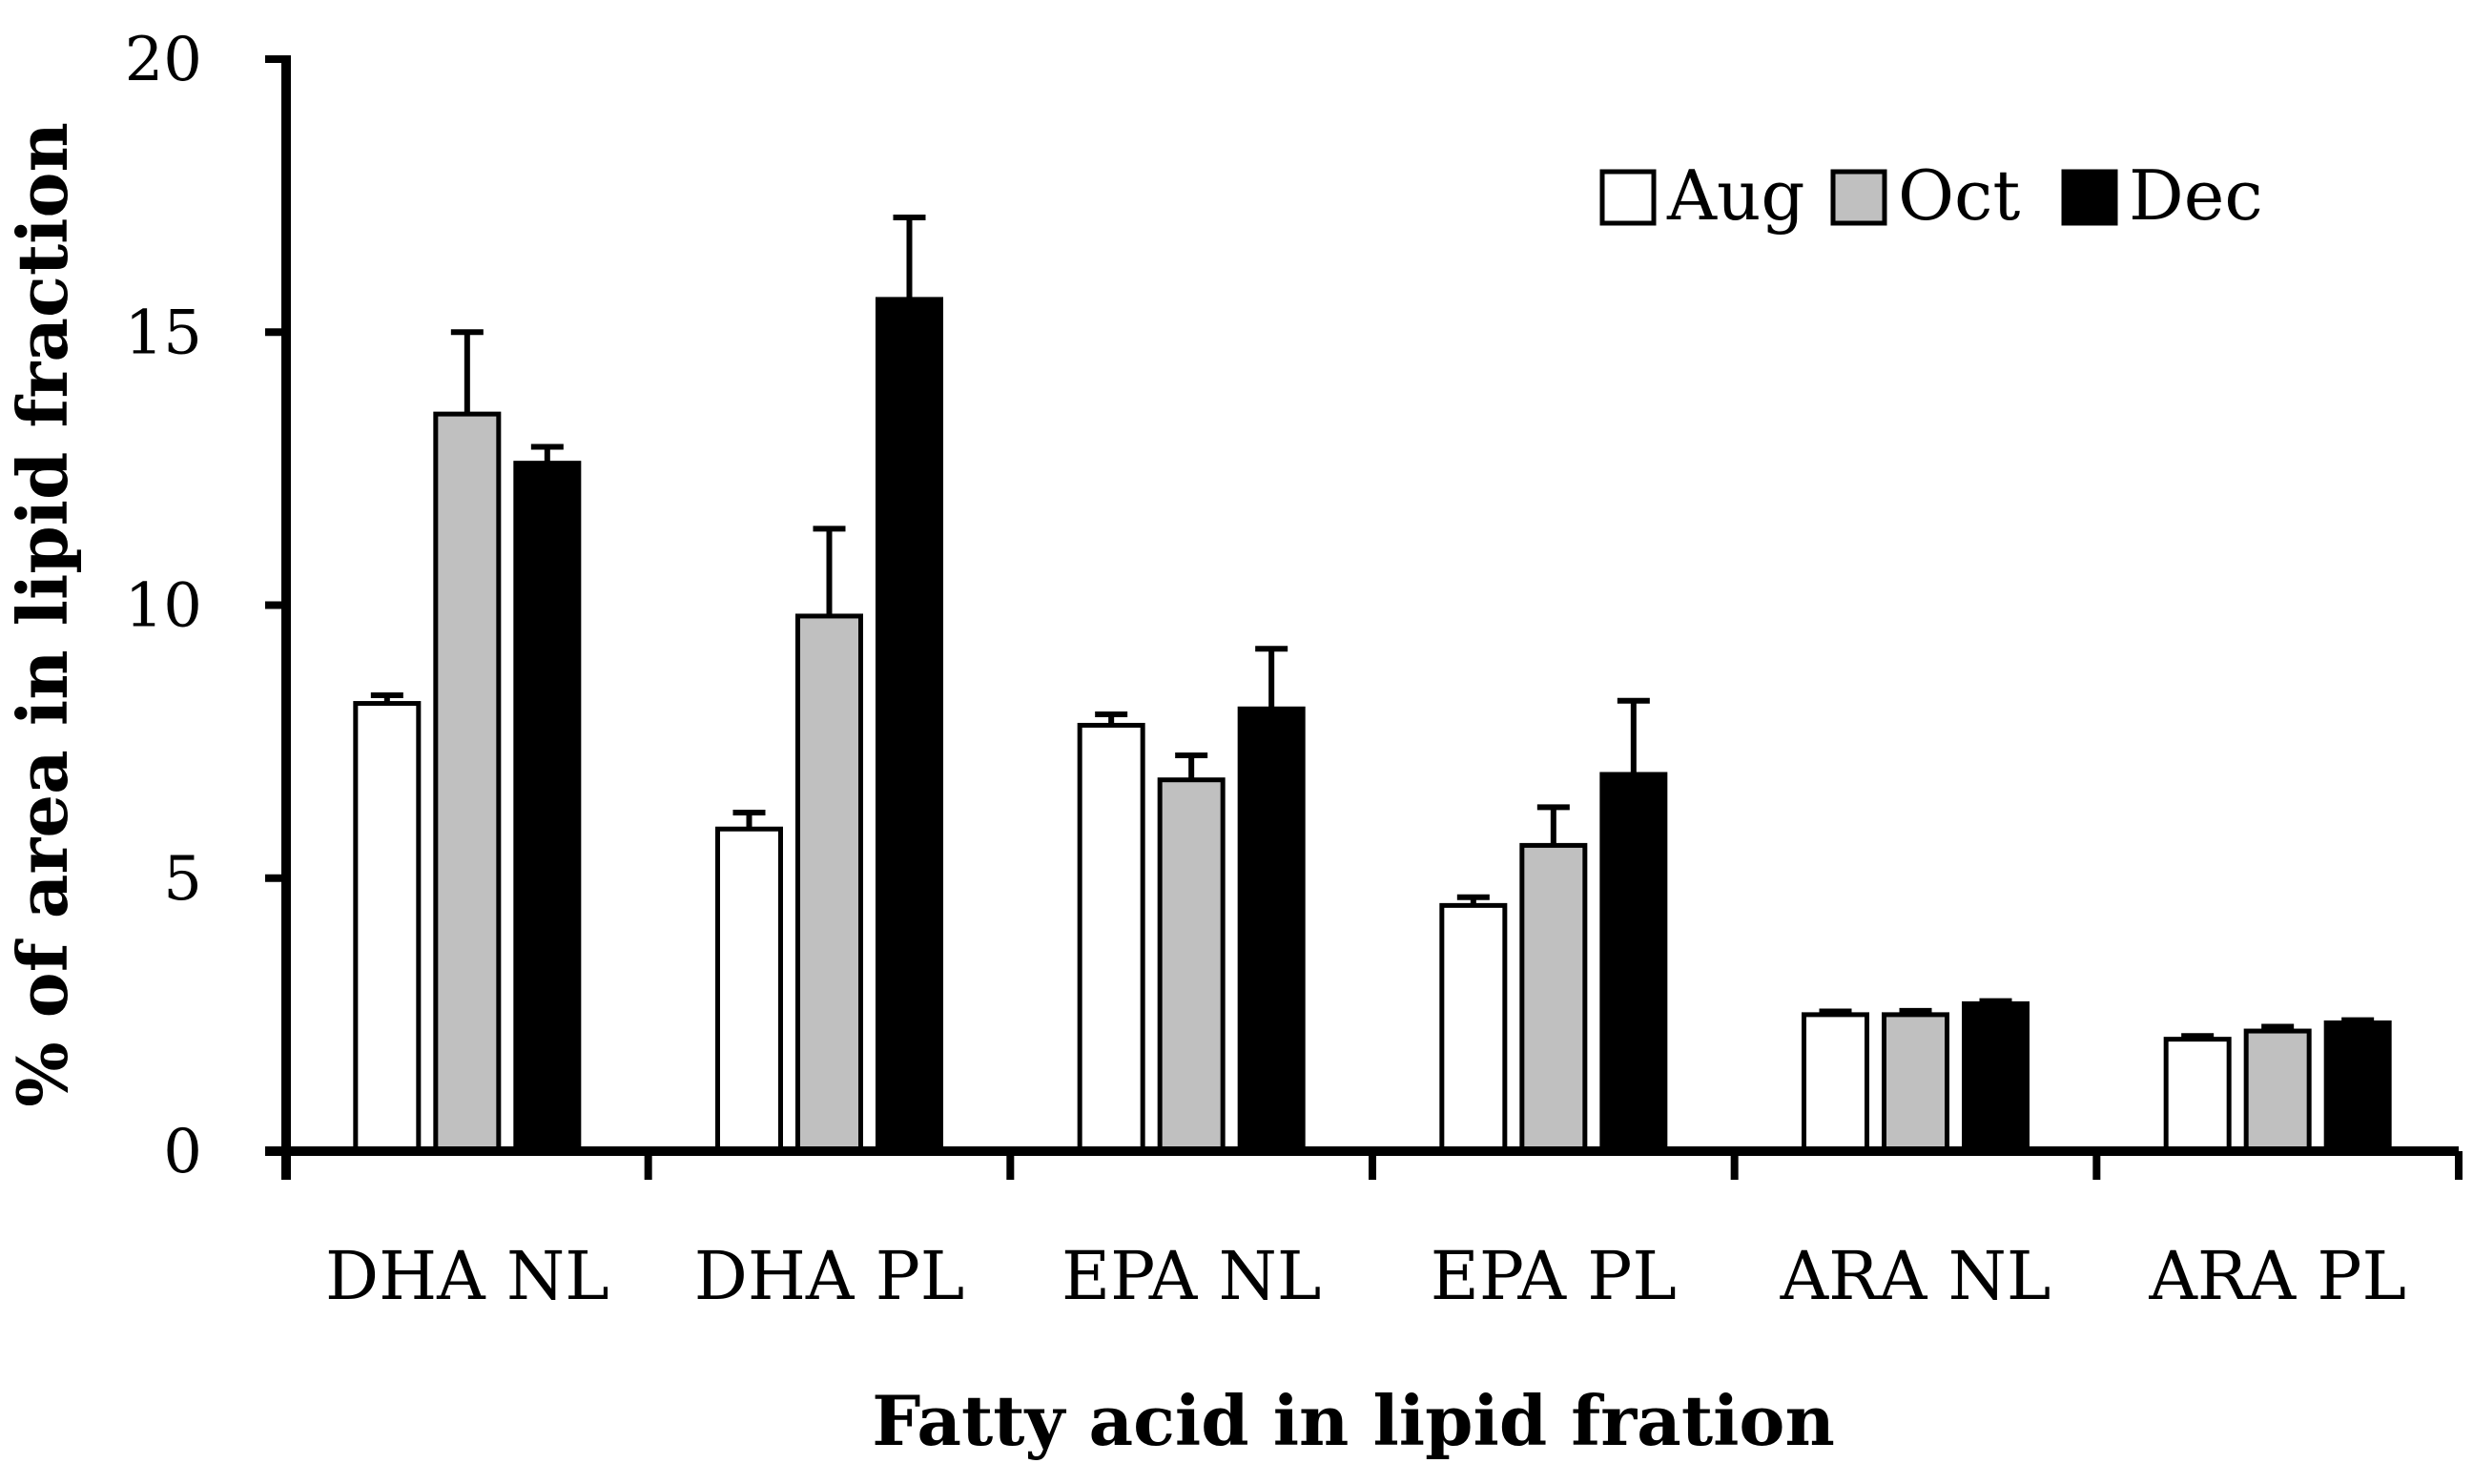  What do you see at coordinates (164, 60) in the screenshot?
I see `y-tick-label: 20` at bounding box center [164, 60].